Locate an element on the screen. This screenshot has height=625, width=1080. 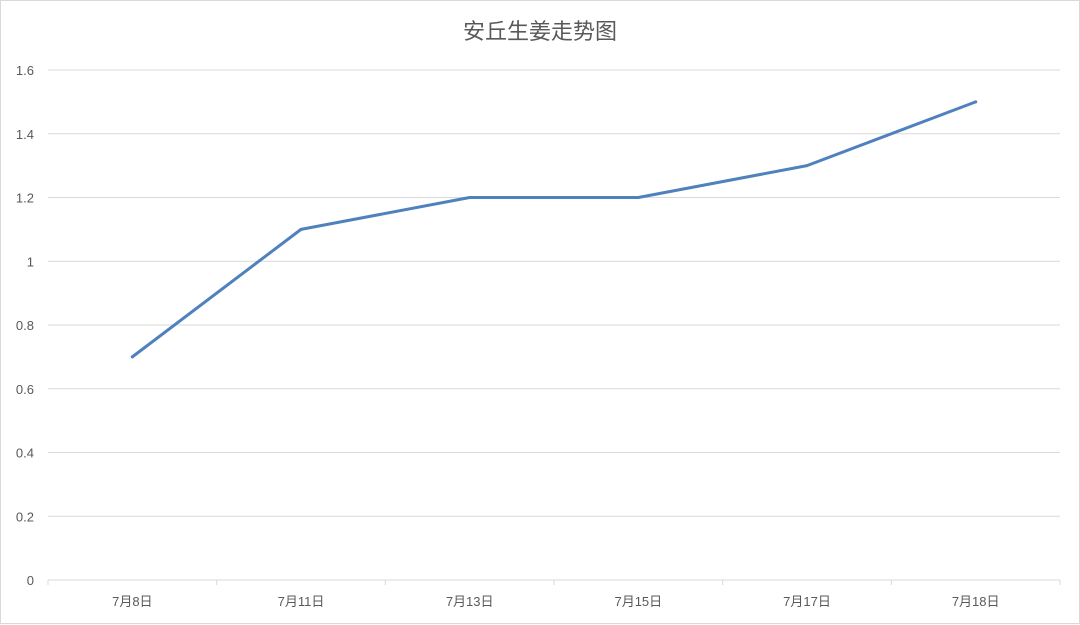
y-tick-label: 1 is located at coordinates (30, 261).